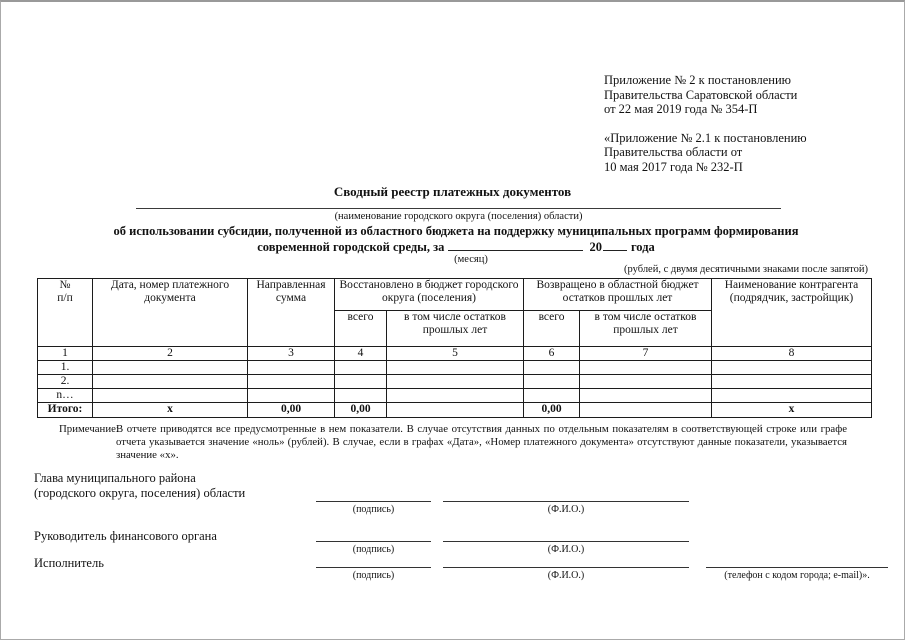  What do you see at coordinates (673, 152) in the screenshot?
I see `appendix-2-line-2: Правительства области от` at bounding box center [673, 152].